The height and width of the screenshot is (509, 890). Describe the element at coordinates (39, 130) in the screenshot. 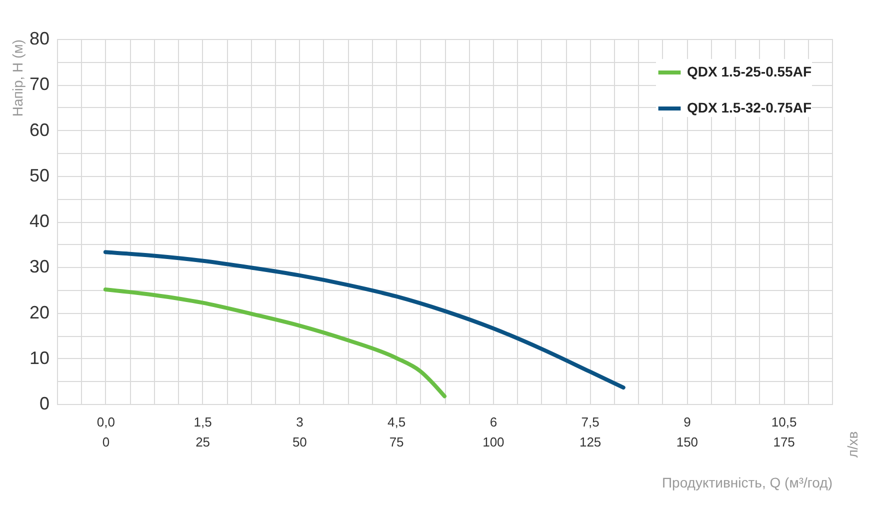

I see `y-tick-label: 60` at that location.